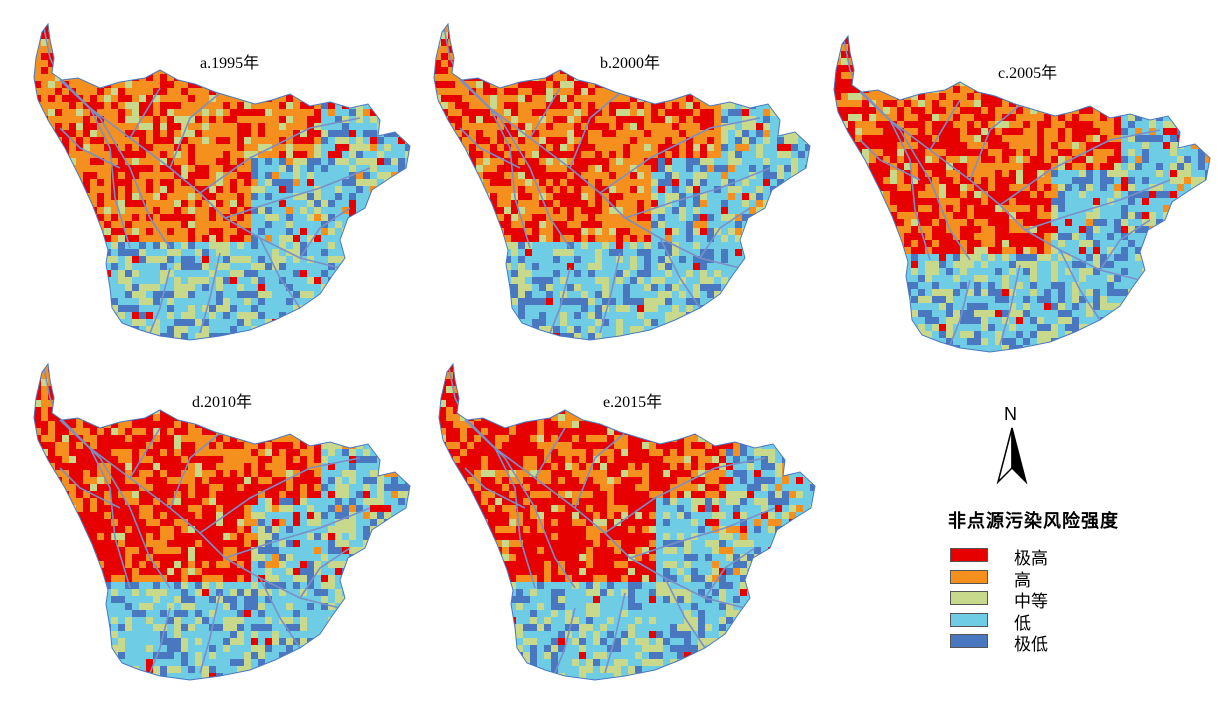  Describe the element at coordinates (1031, 559) in the screenshot. I see `legend-label: 极高` at that location.